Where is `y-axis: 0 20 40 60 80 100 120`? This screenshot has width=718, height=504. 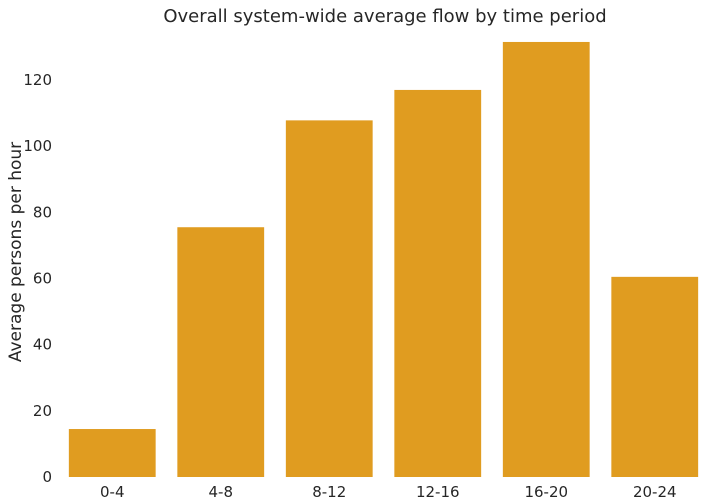
y-axis: 0 20 40 60 80 100 120 is located at coordinates (37, 278).